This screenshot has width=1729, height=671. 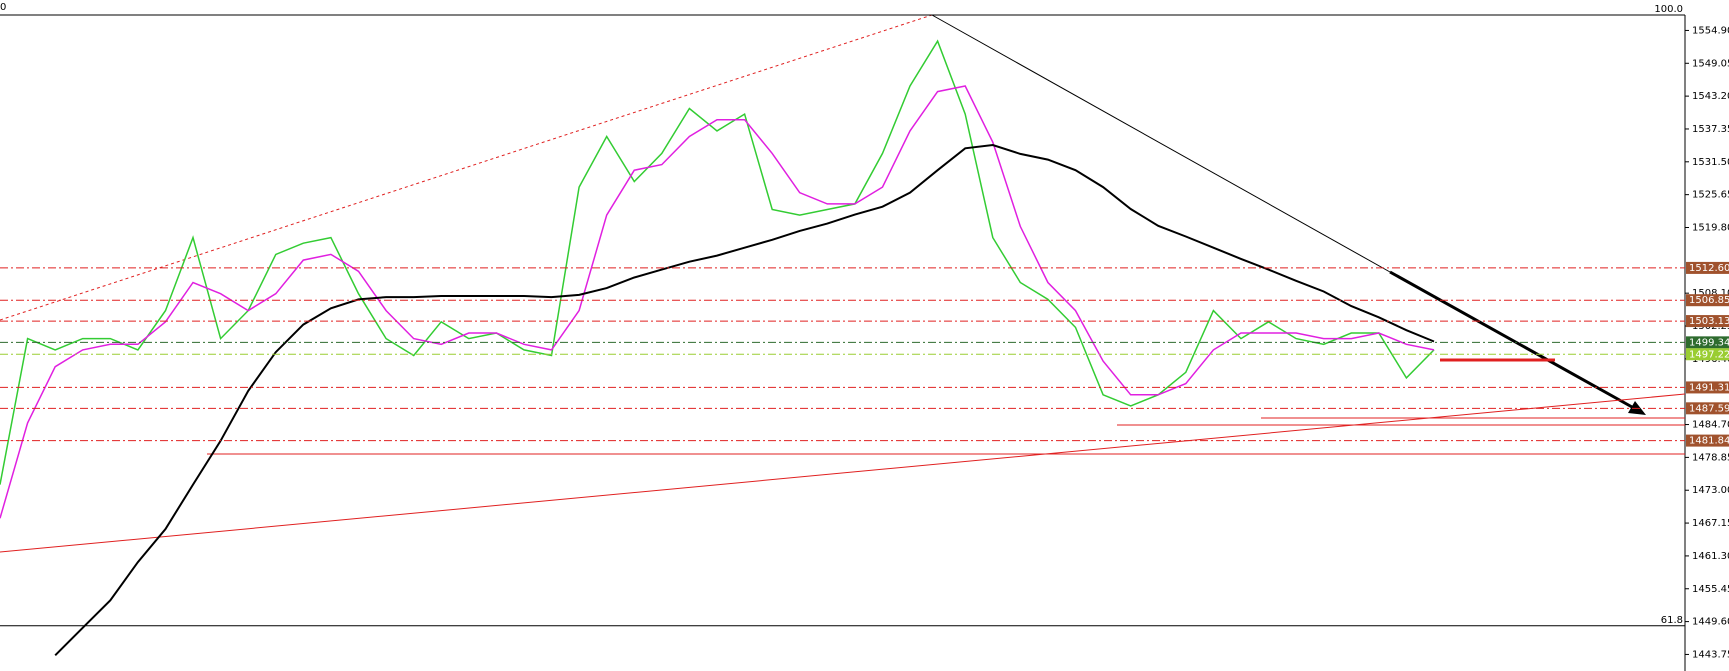 I want to click on level-label: 1491.31, so click(x=1709, y=387).